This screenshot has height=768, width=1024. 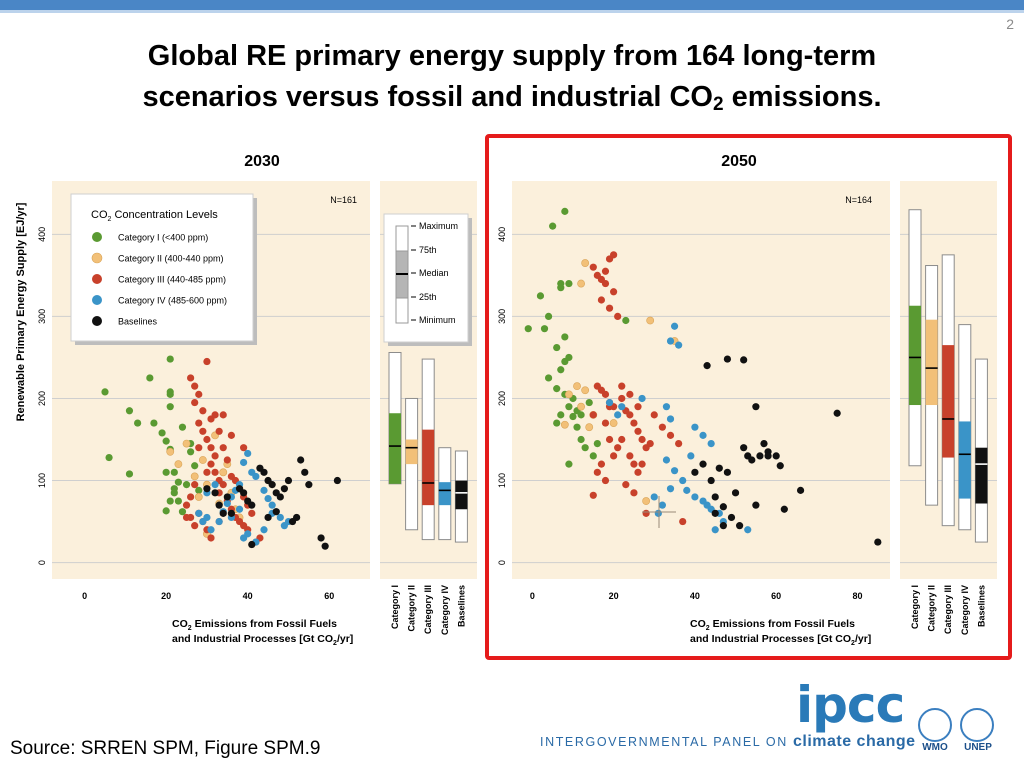 What do you see at coordinates (190, 628) in the screenshot?
I see `xl-2030-b: 2` at bounding box center [190, 628].